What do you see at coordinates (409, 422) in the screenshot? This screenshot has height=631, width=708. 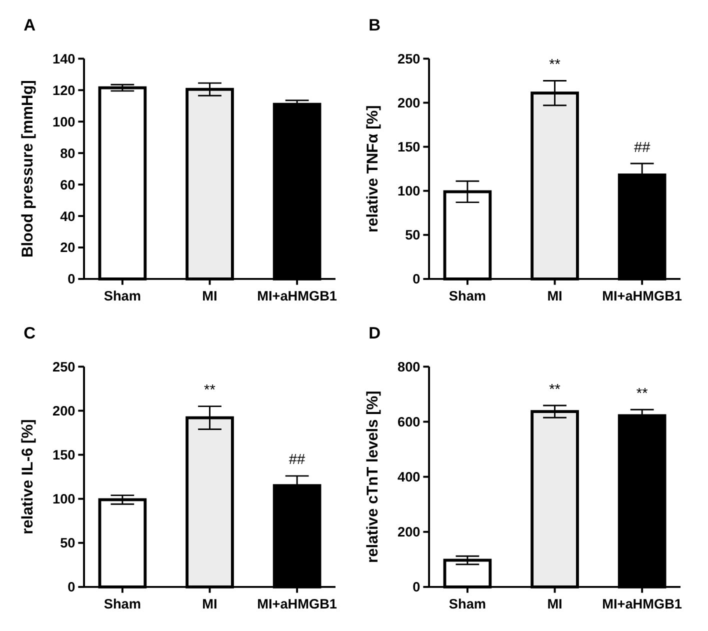 I see `y-tick-label: 600` at bounding box center [409, 422].